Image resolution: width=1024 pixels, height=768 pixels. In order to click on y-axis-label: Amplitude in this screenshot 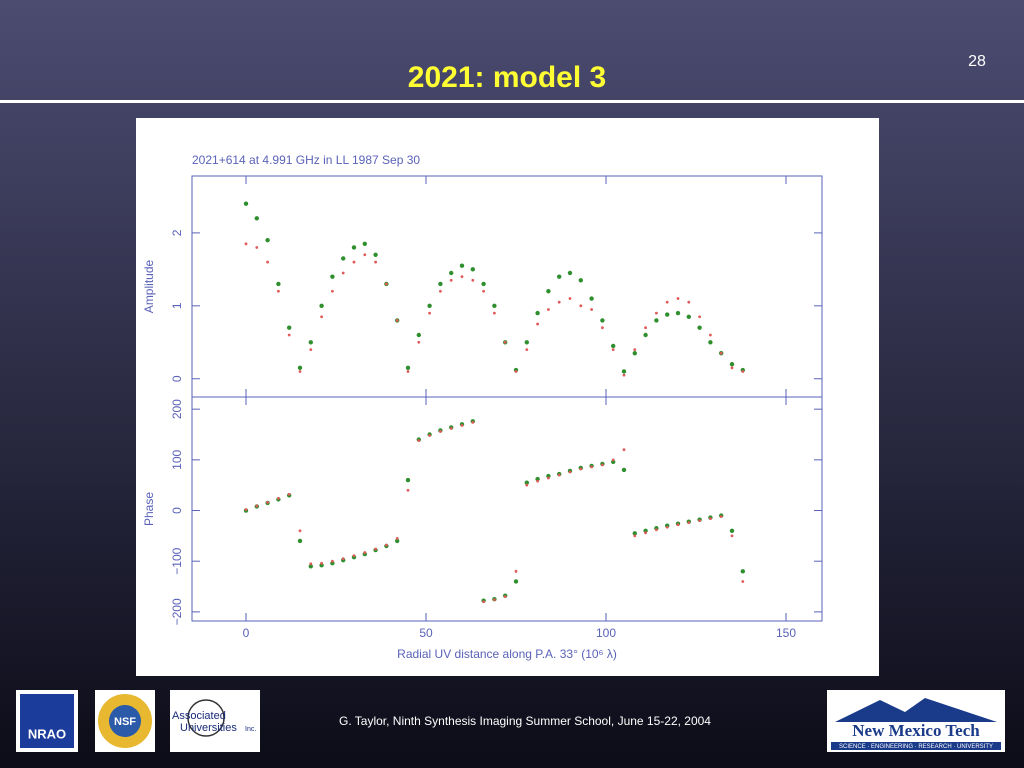, I will do `click(149, 287)`.